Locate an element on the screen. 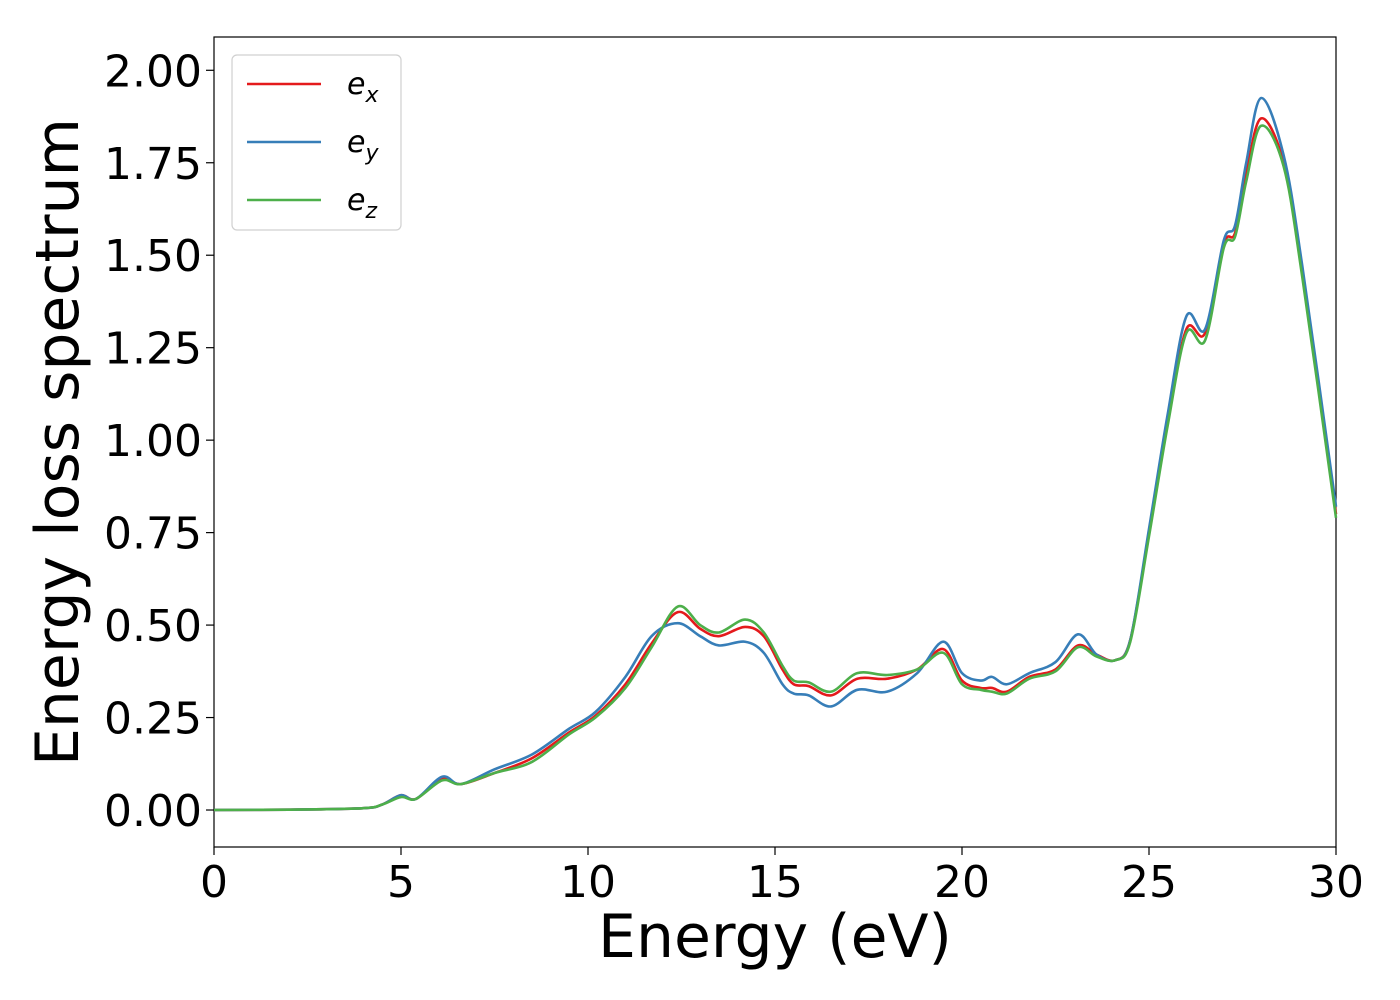  x-tick-label: 10 is located at coordinates (588, 882).